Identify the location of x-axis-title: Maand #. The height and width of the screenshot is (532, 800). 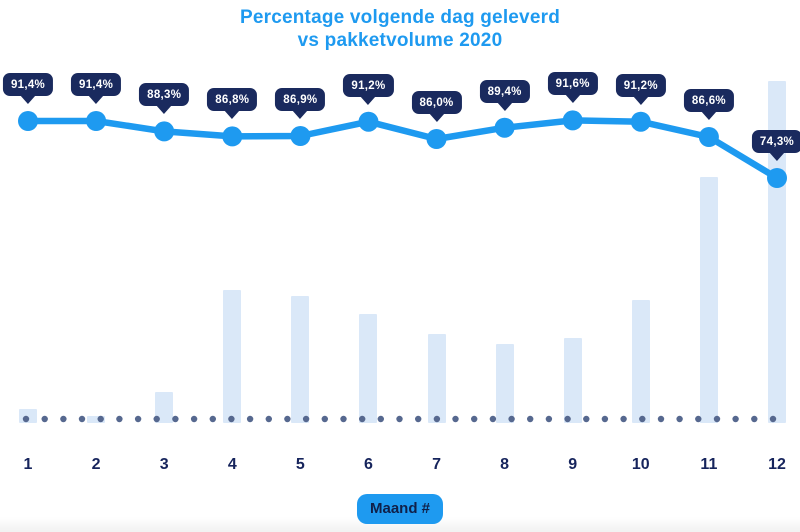
(400, 508).